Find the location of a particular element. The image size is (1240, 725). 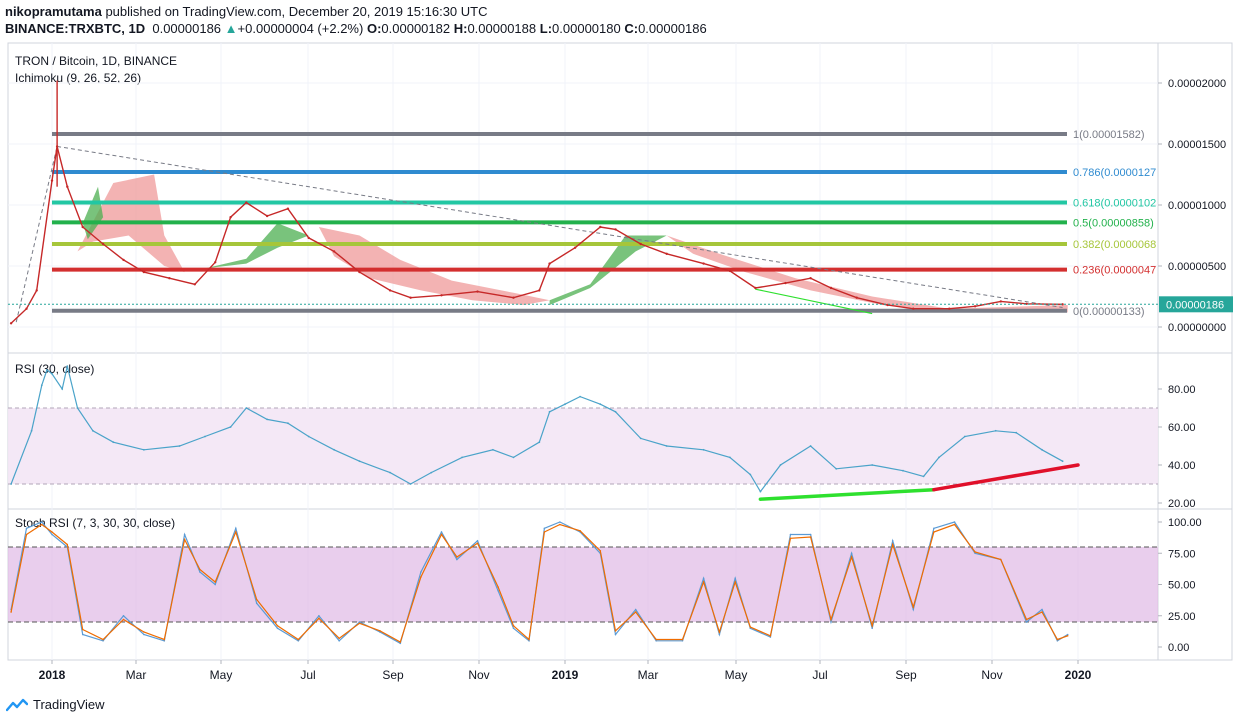

author: nikopramutama is located at coordinates (53, 11).